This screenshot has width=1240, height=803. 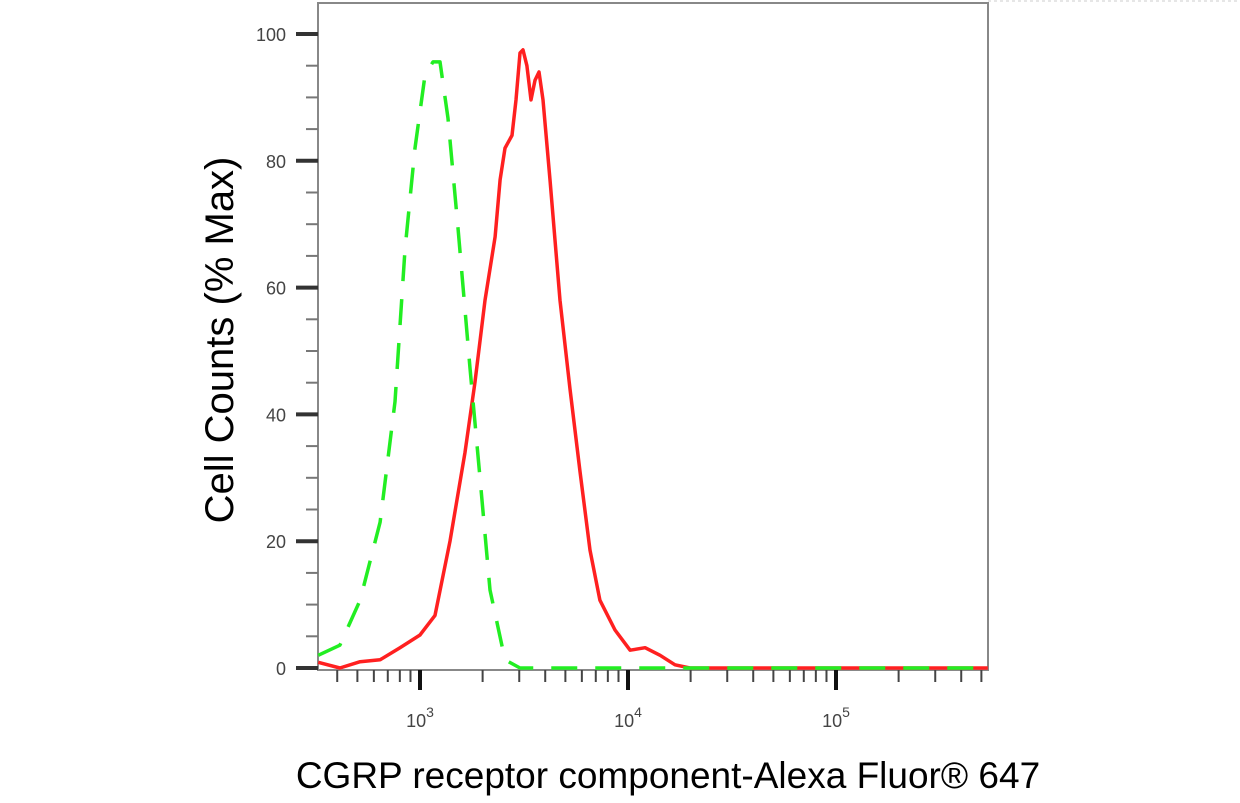 I want to click on y-tick-label: 20, so click(x=276, y=542).